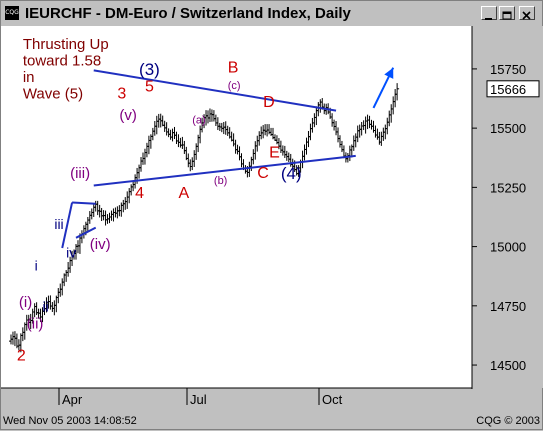  What do you see at coordinates (508, 421) in the screenshot?
I see `status-copyright: CQG © 2003` at bounding box center [508, 421].